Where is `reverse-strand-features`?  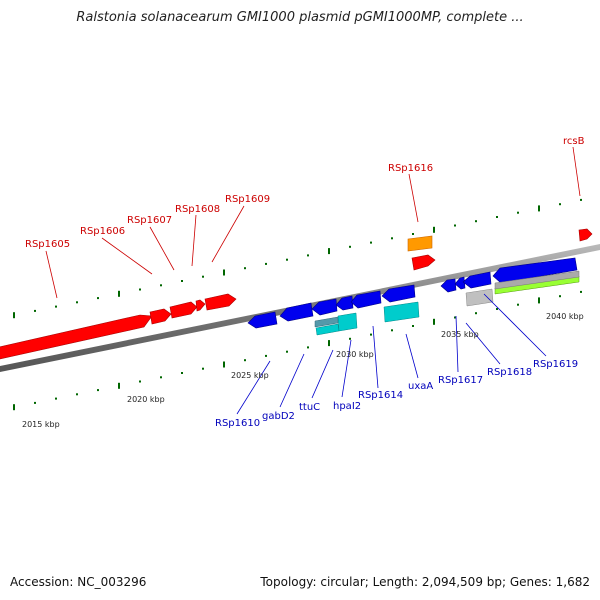 reverse-strand-features is located at coordinates (447, 303).